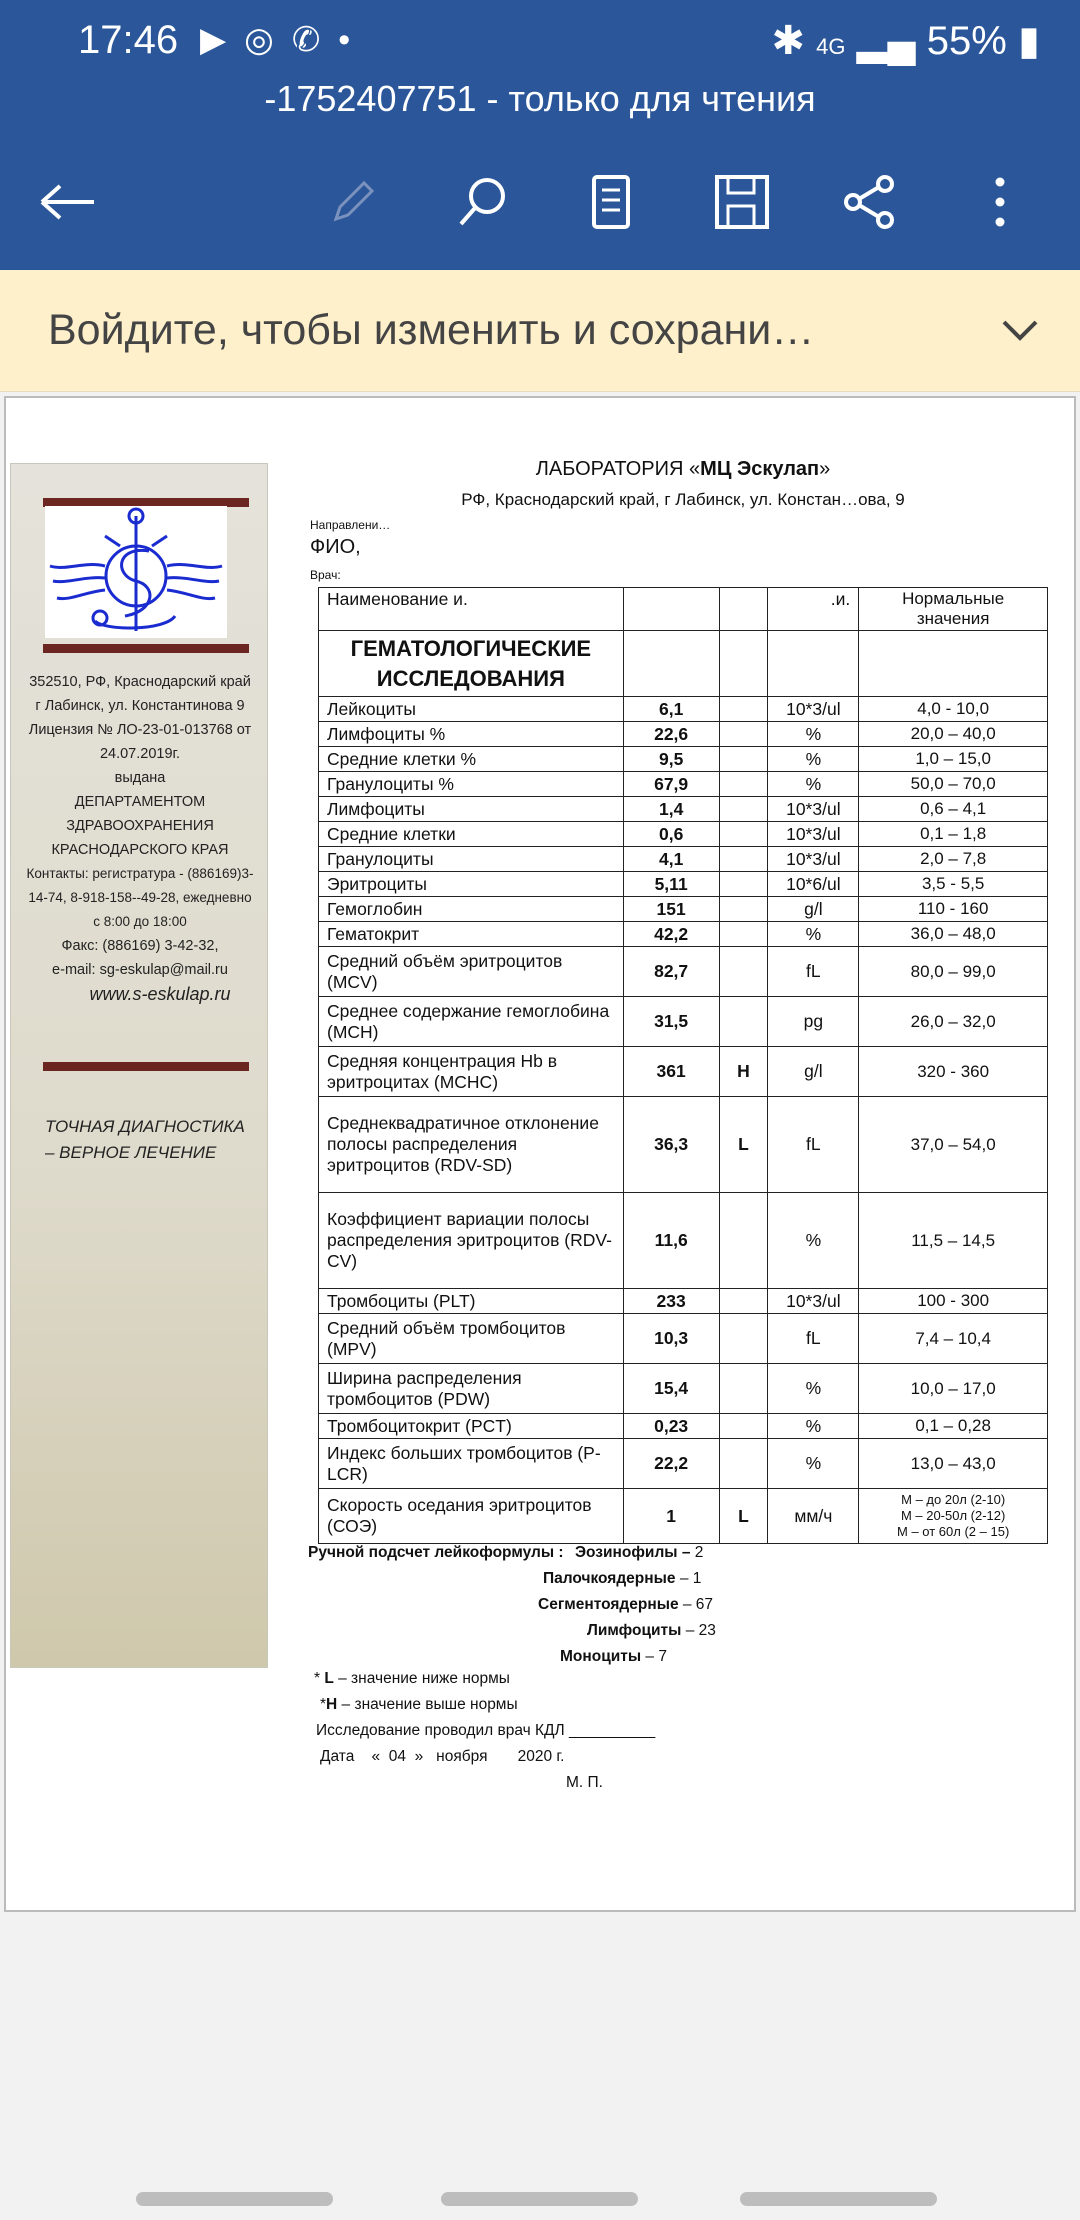  I want to click on slogan: ТОЧНАЯ ДИАГНОСТИКА – ВЕРНОЕ ЛЕЧЕНИЕ, so click(145, 1139).